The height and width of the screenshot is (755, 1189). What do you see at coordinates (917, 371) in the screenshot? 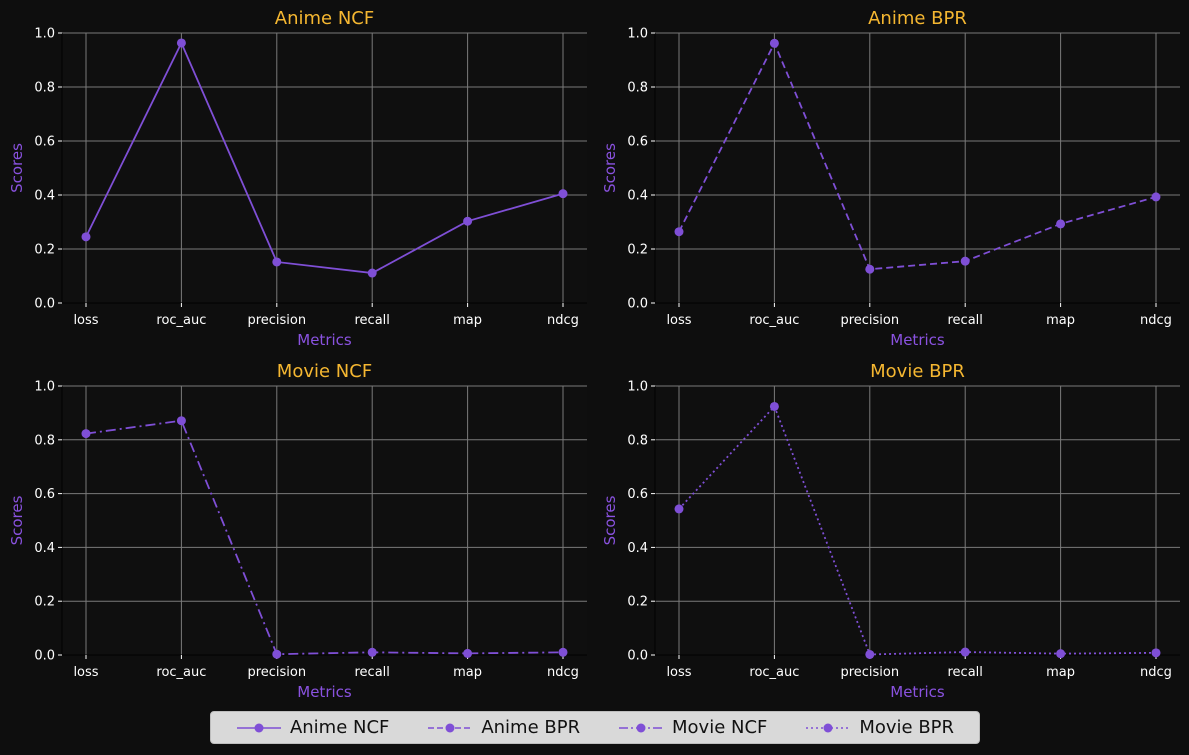
I see `subplot-title: Movie BPR` at bounding box center [917, 371].